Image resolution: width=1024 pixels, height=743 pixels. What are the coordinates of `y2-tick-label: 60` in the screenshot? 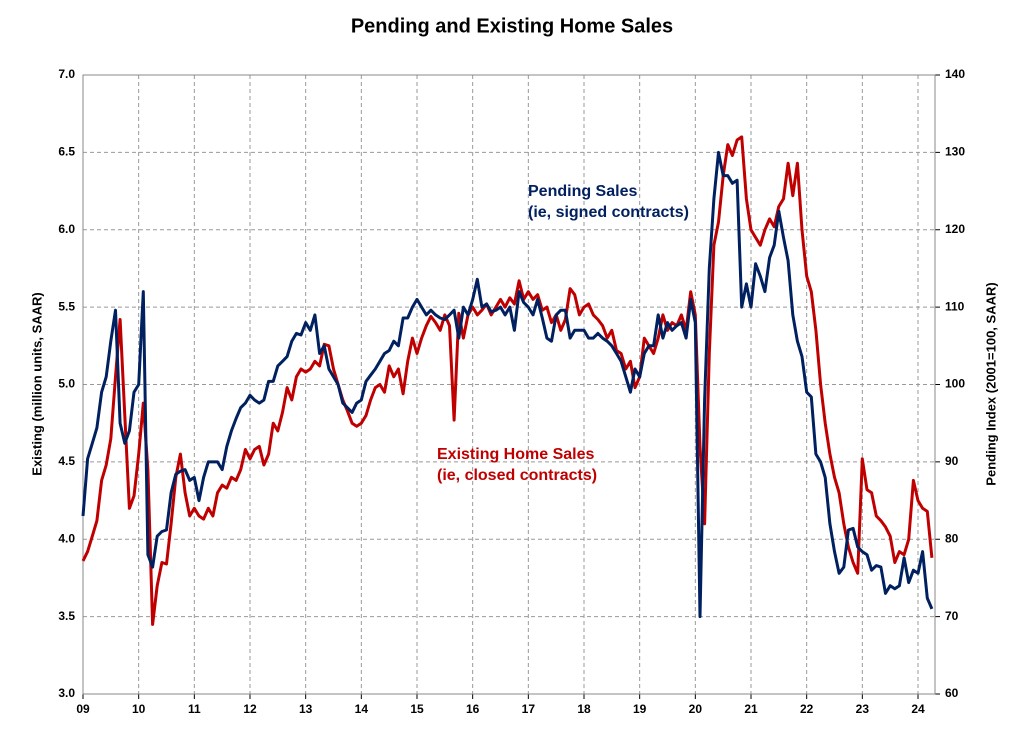 It's located at (952, 693).